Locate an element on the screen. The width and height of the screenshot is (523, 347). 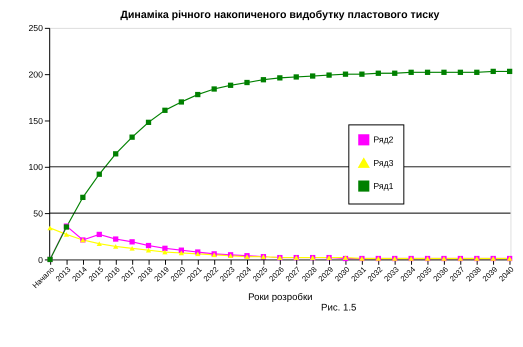
legend-label: Ряд2 is located at coordinates (383, 139).